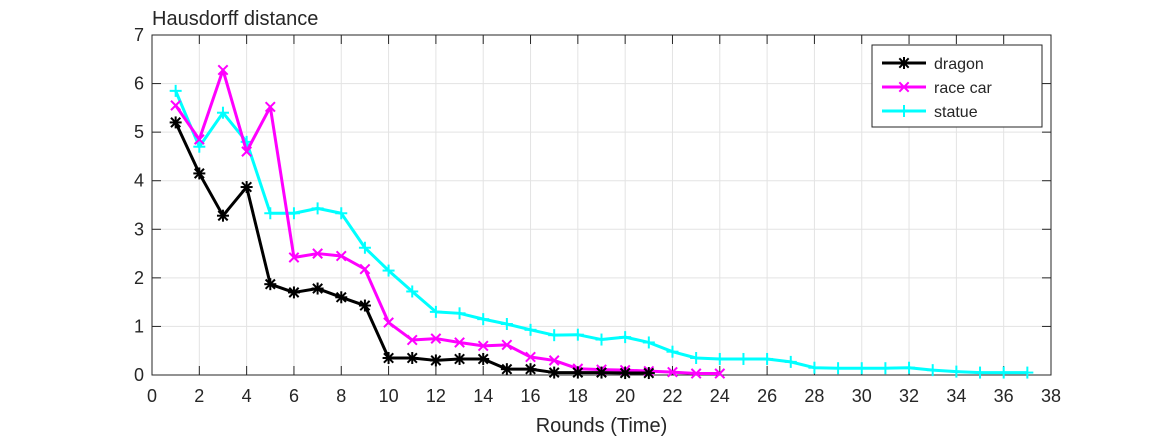  What do you see at coordinates (199, 396) in the screenshot?
I see `x-tick-label: 2` at bounding box center [199, 396].